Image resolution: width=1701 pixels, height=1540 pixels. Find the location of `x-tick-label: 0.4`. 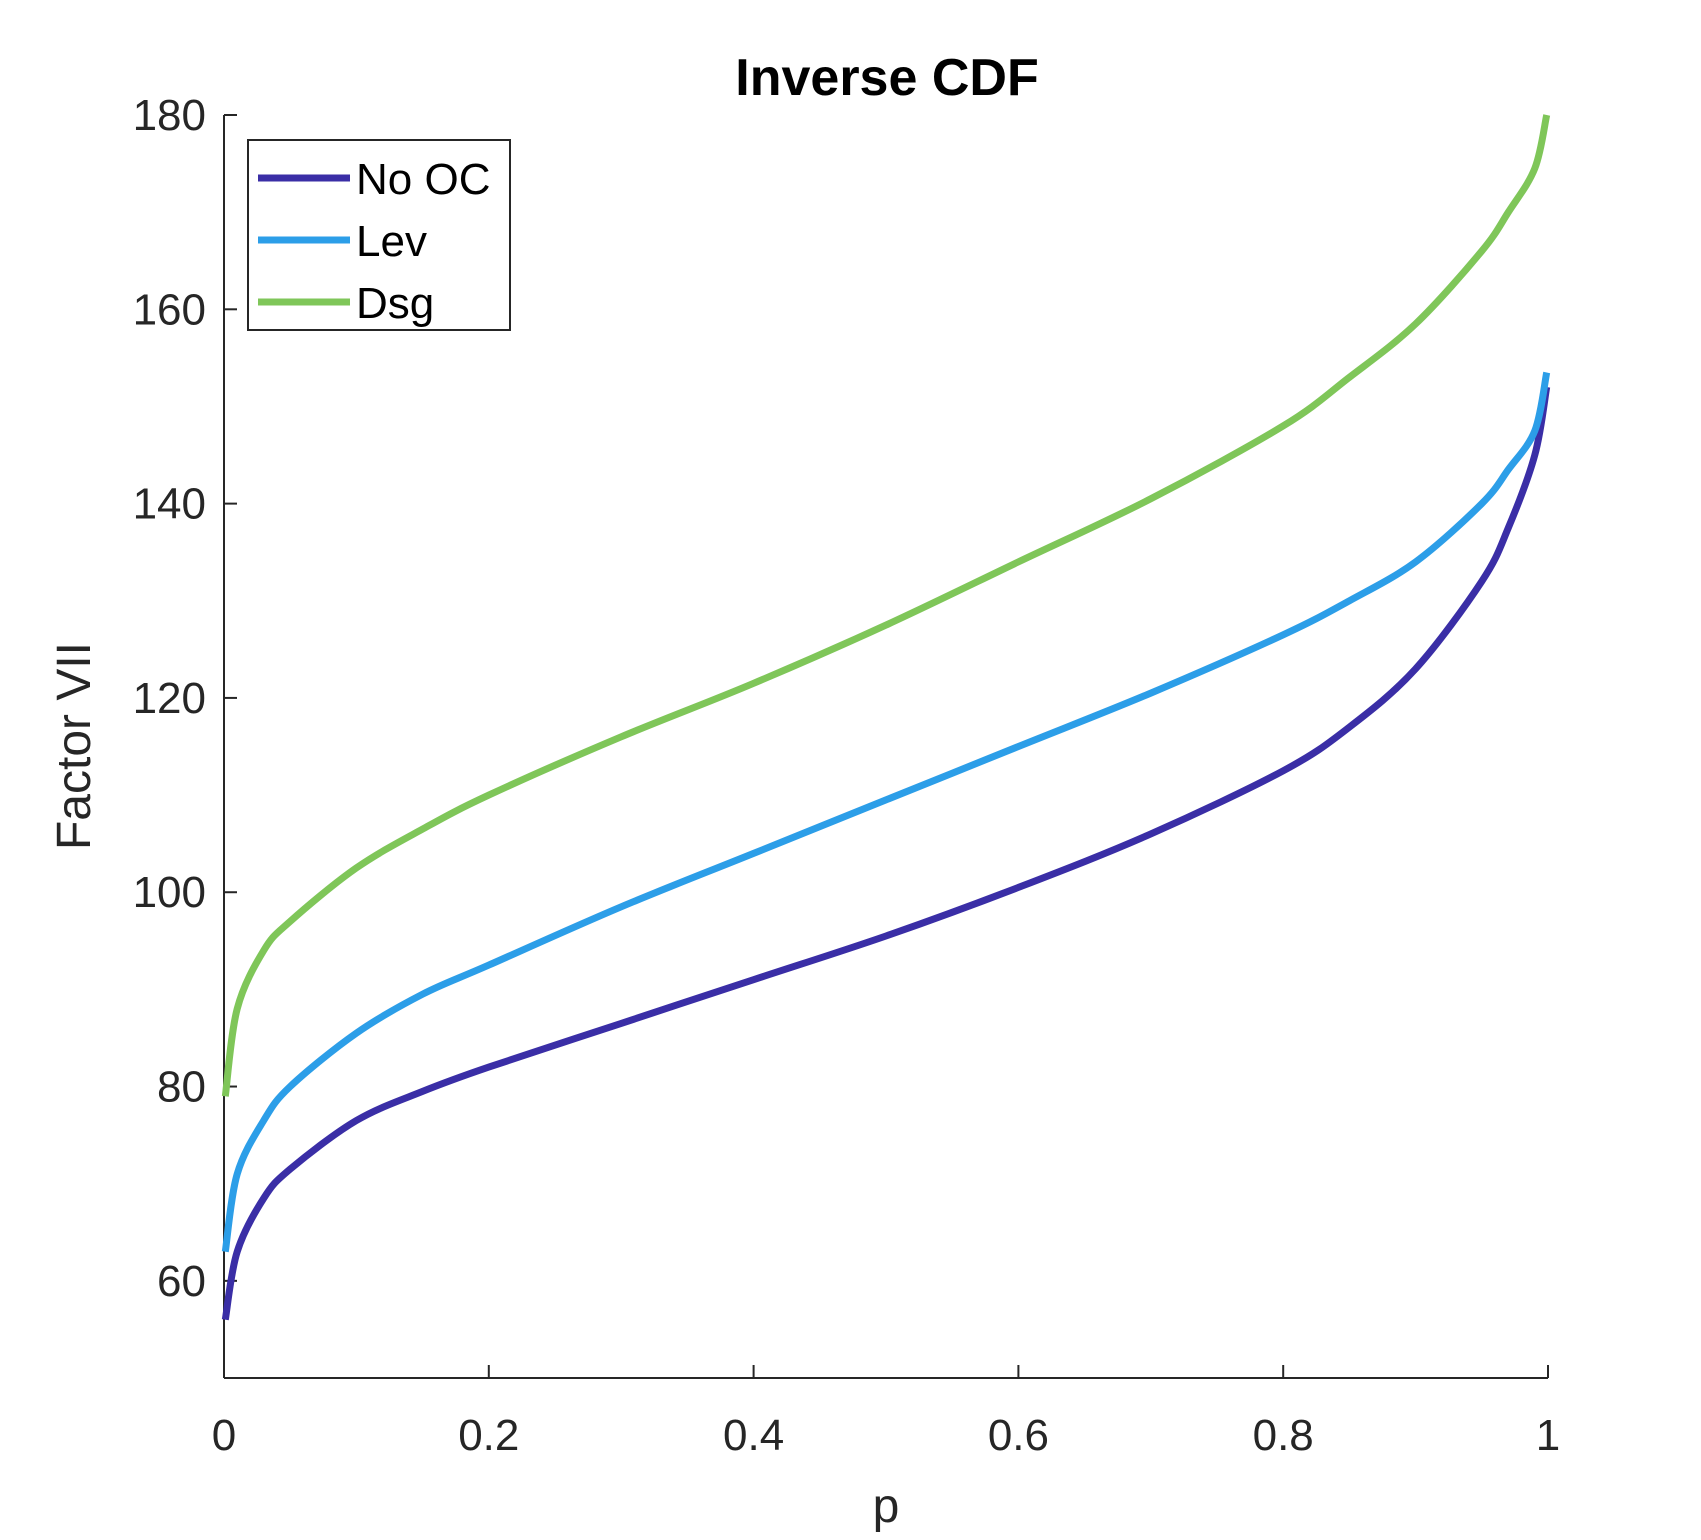

x-tick-label: 0.4 is located at coordinates (753, 1435).